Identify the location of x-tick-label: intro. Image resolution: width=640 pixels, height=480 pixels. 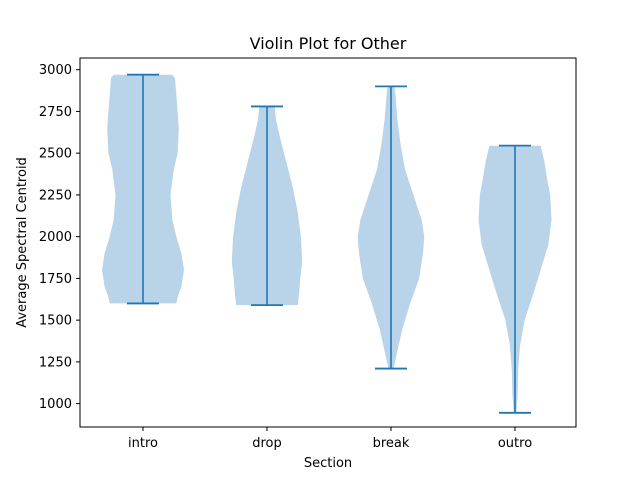
(143, 443).